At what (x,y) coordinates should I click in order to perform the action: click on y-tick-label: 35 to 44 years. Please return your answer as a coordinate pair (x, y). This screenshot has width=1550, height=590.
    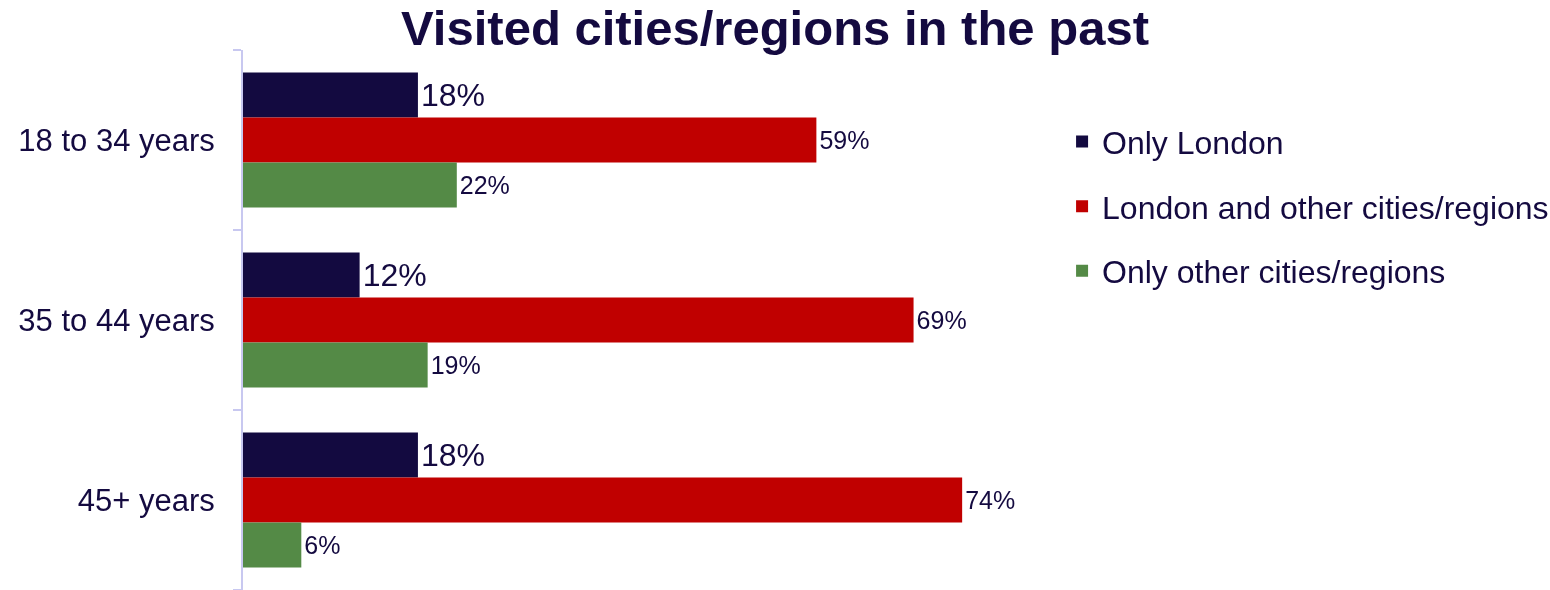
    Looking at the image, I should click on (116, 320).